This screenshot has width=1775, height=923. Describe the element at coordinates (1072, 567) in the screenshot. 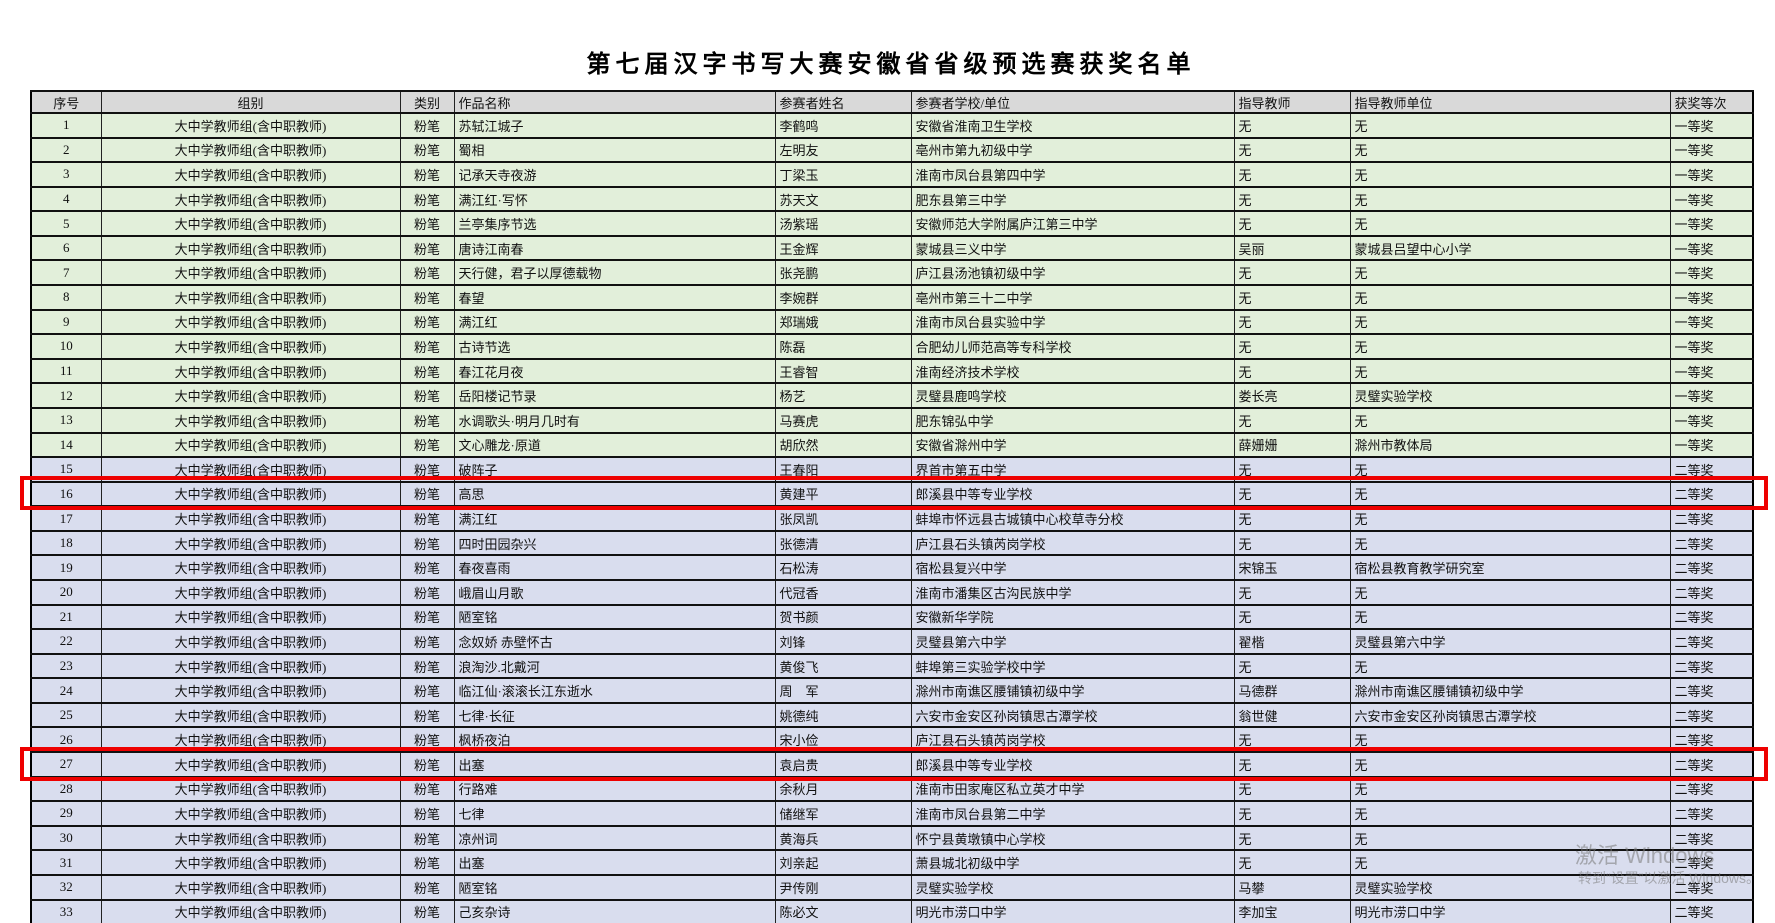

I see `cell-school: 宿松县复兴中学` at that location.